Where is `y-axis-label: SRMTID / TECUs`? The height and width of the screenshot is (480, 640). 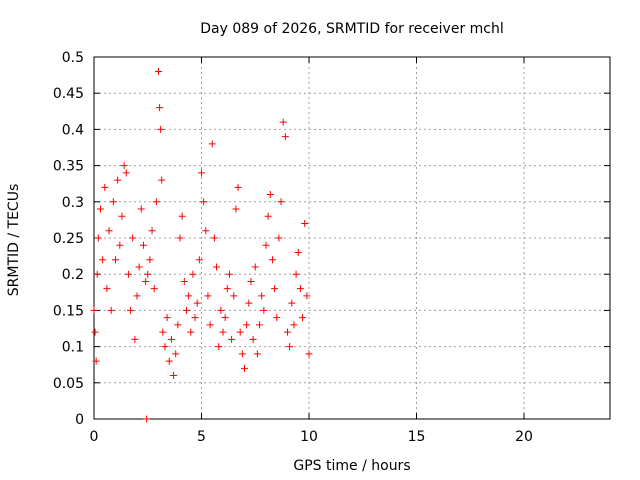
y-axis-label: SRMTID / TECUs is located at coordinates (14, 240).